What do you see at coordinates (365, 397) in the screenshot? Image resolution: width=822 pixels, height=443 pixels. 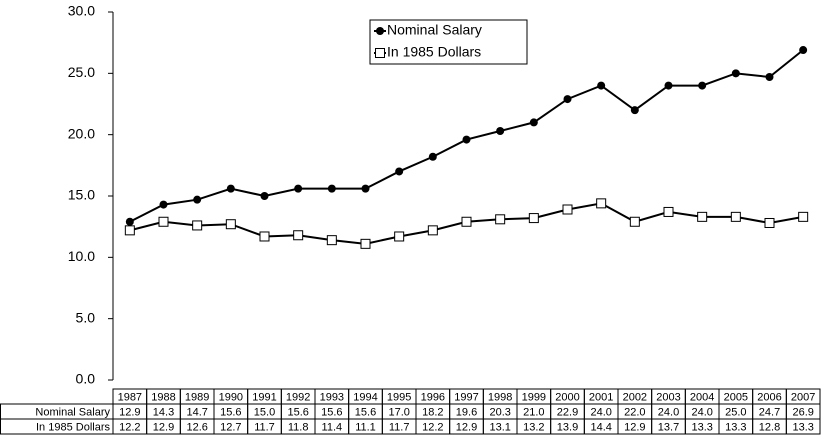 I see `table-header: 1994` at bounding box center [365, 397].